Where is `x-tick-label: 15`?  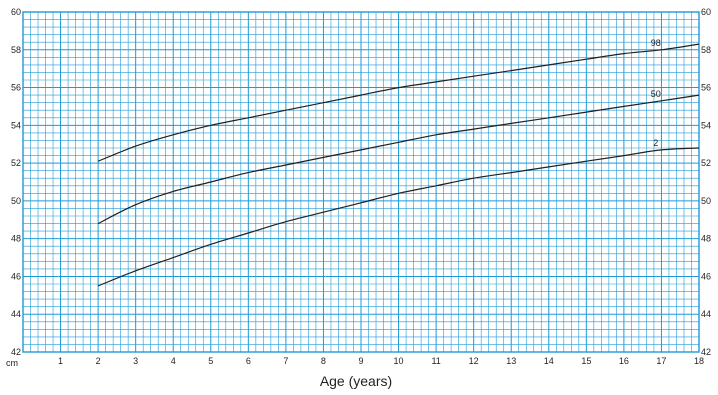
x-tick-label: 15 is located at coordinates (586, 361).